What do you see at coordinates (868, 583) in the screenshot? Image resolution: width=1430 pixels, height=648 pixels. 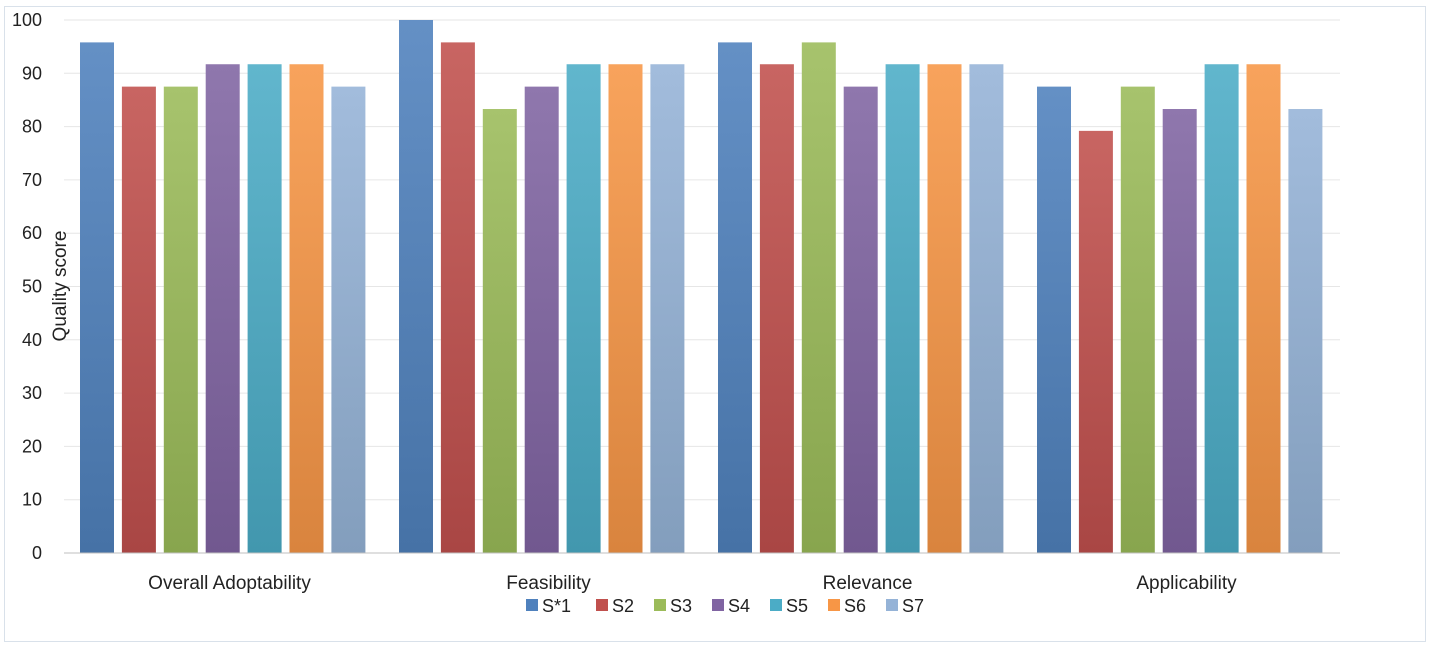 I see `x-category-label: Relevance` at bounding box center [868, 583].